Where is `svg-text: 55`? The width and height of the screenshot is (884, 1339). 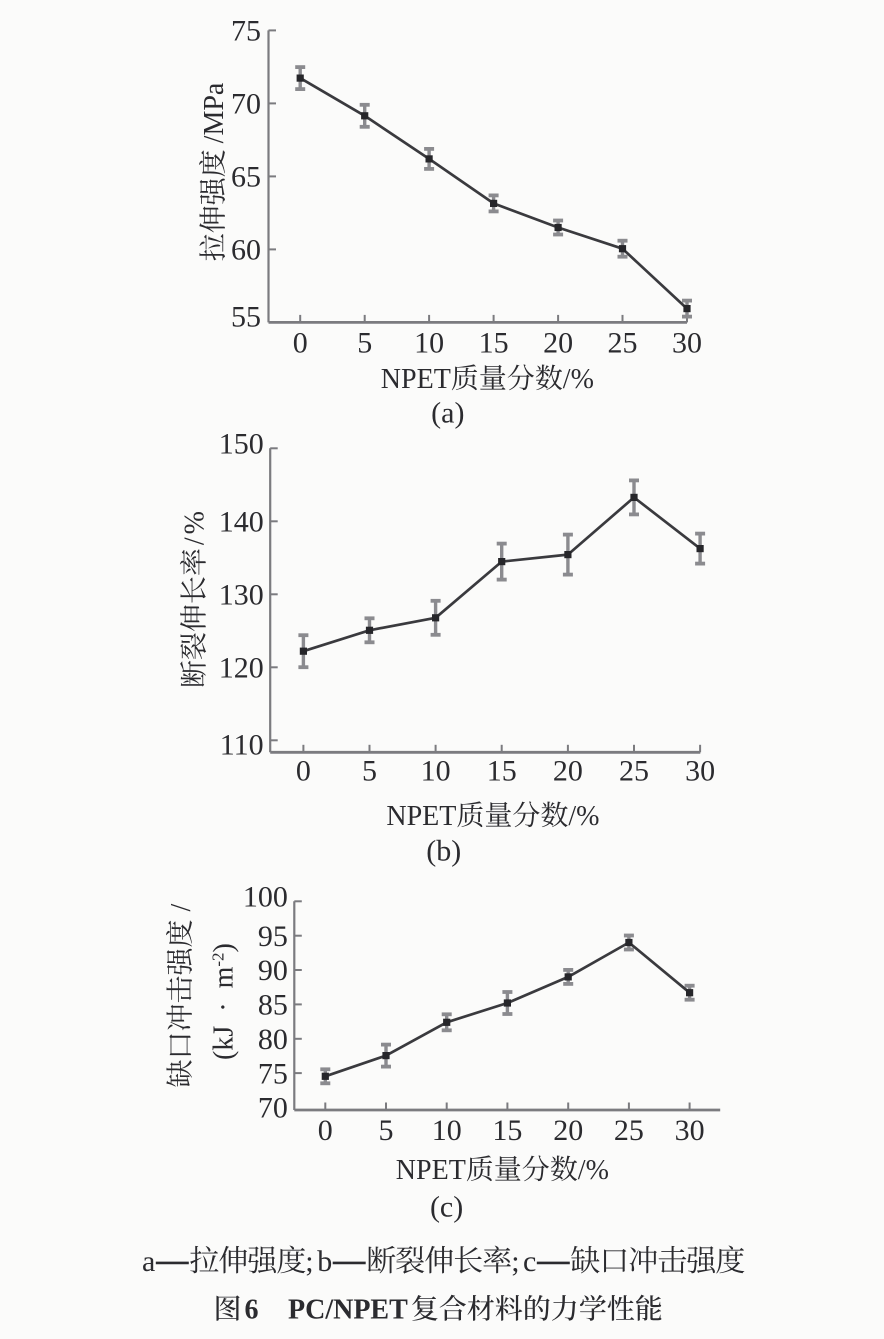 svg-text: 55 is located at coordinates (246, 317).